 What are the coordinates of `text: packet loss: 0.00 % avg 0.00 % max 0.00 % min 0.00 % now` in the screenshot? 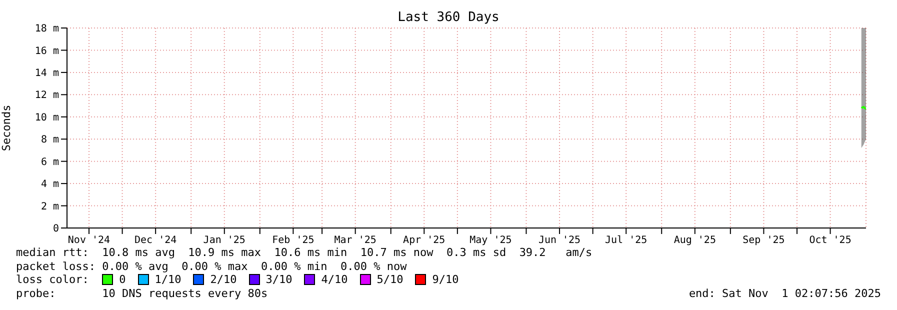 It's located at (212, 266).